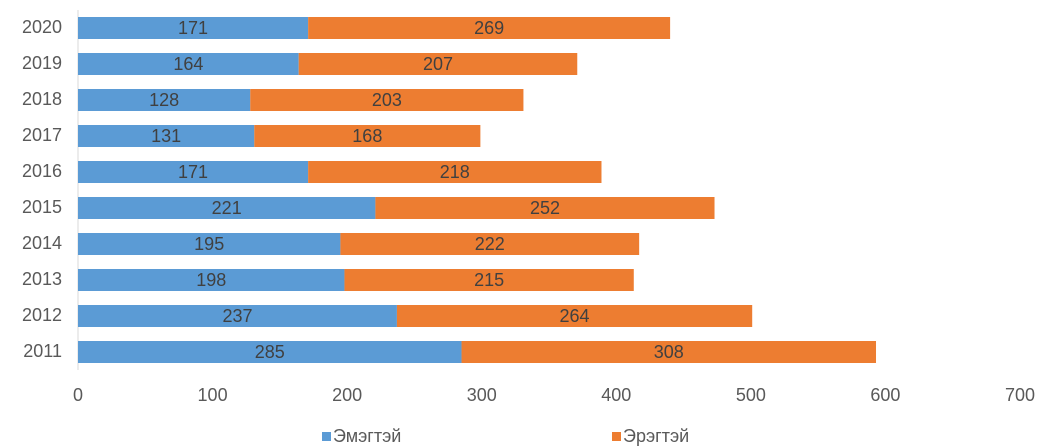  What do you see at coordinates (42, 315) in the screenshot?
I see `y-tick-label: 2012` at bounding box center [42, 315].